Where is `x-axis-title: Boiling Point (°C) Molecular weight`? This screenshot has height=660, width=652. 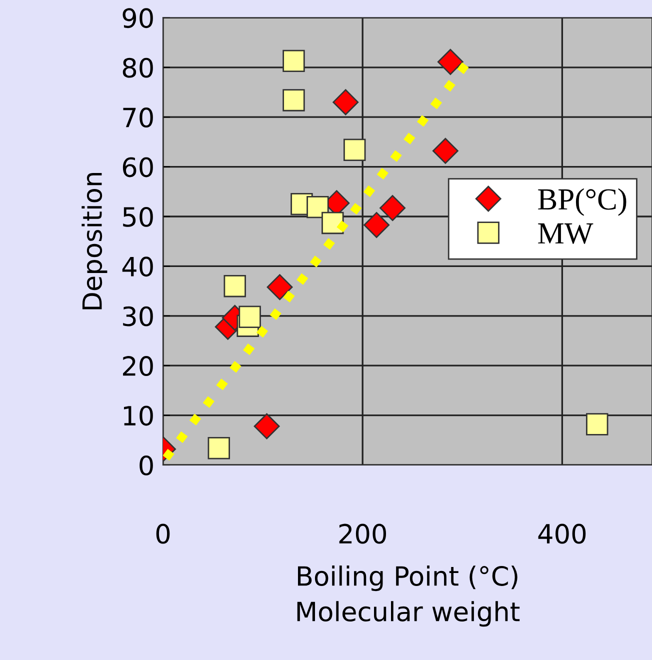
x-axis-title: Boiling Point (°C) Molecular weight is located at coordinates (408, 596).